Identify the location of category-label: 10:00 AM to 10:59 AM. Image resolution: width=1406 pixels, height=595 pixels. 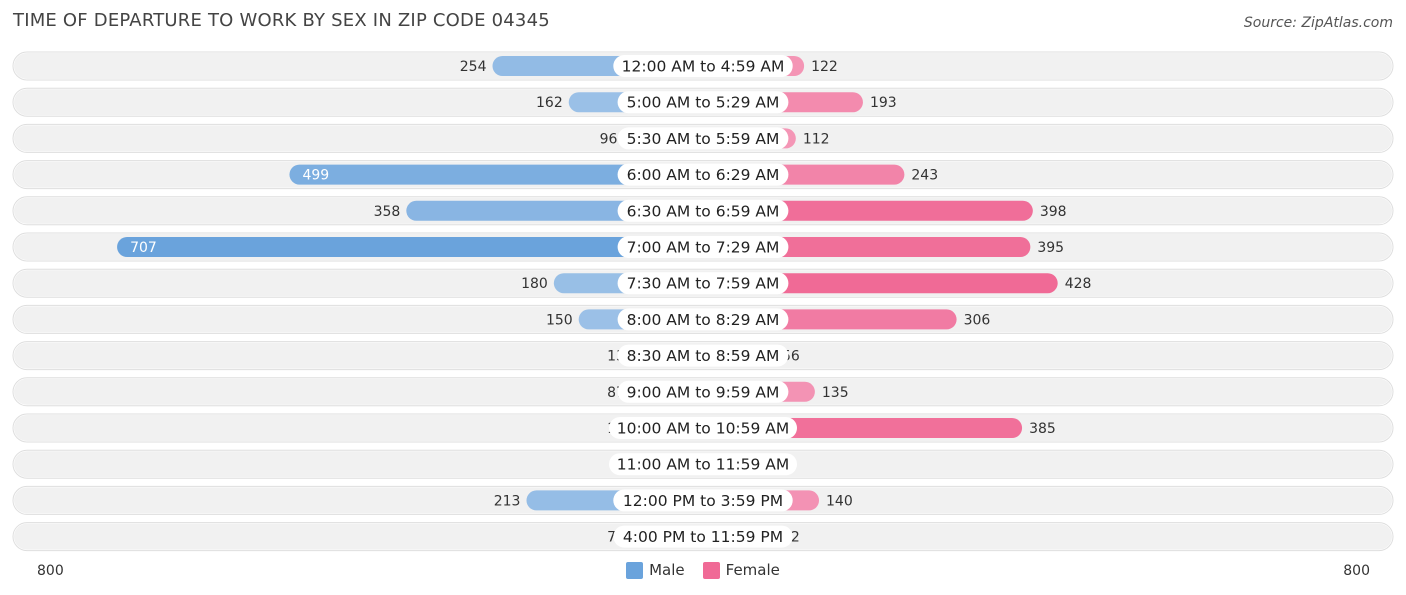
(703, 429).